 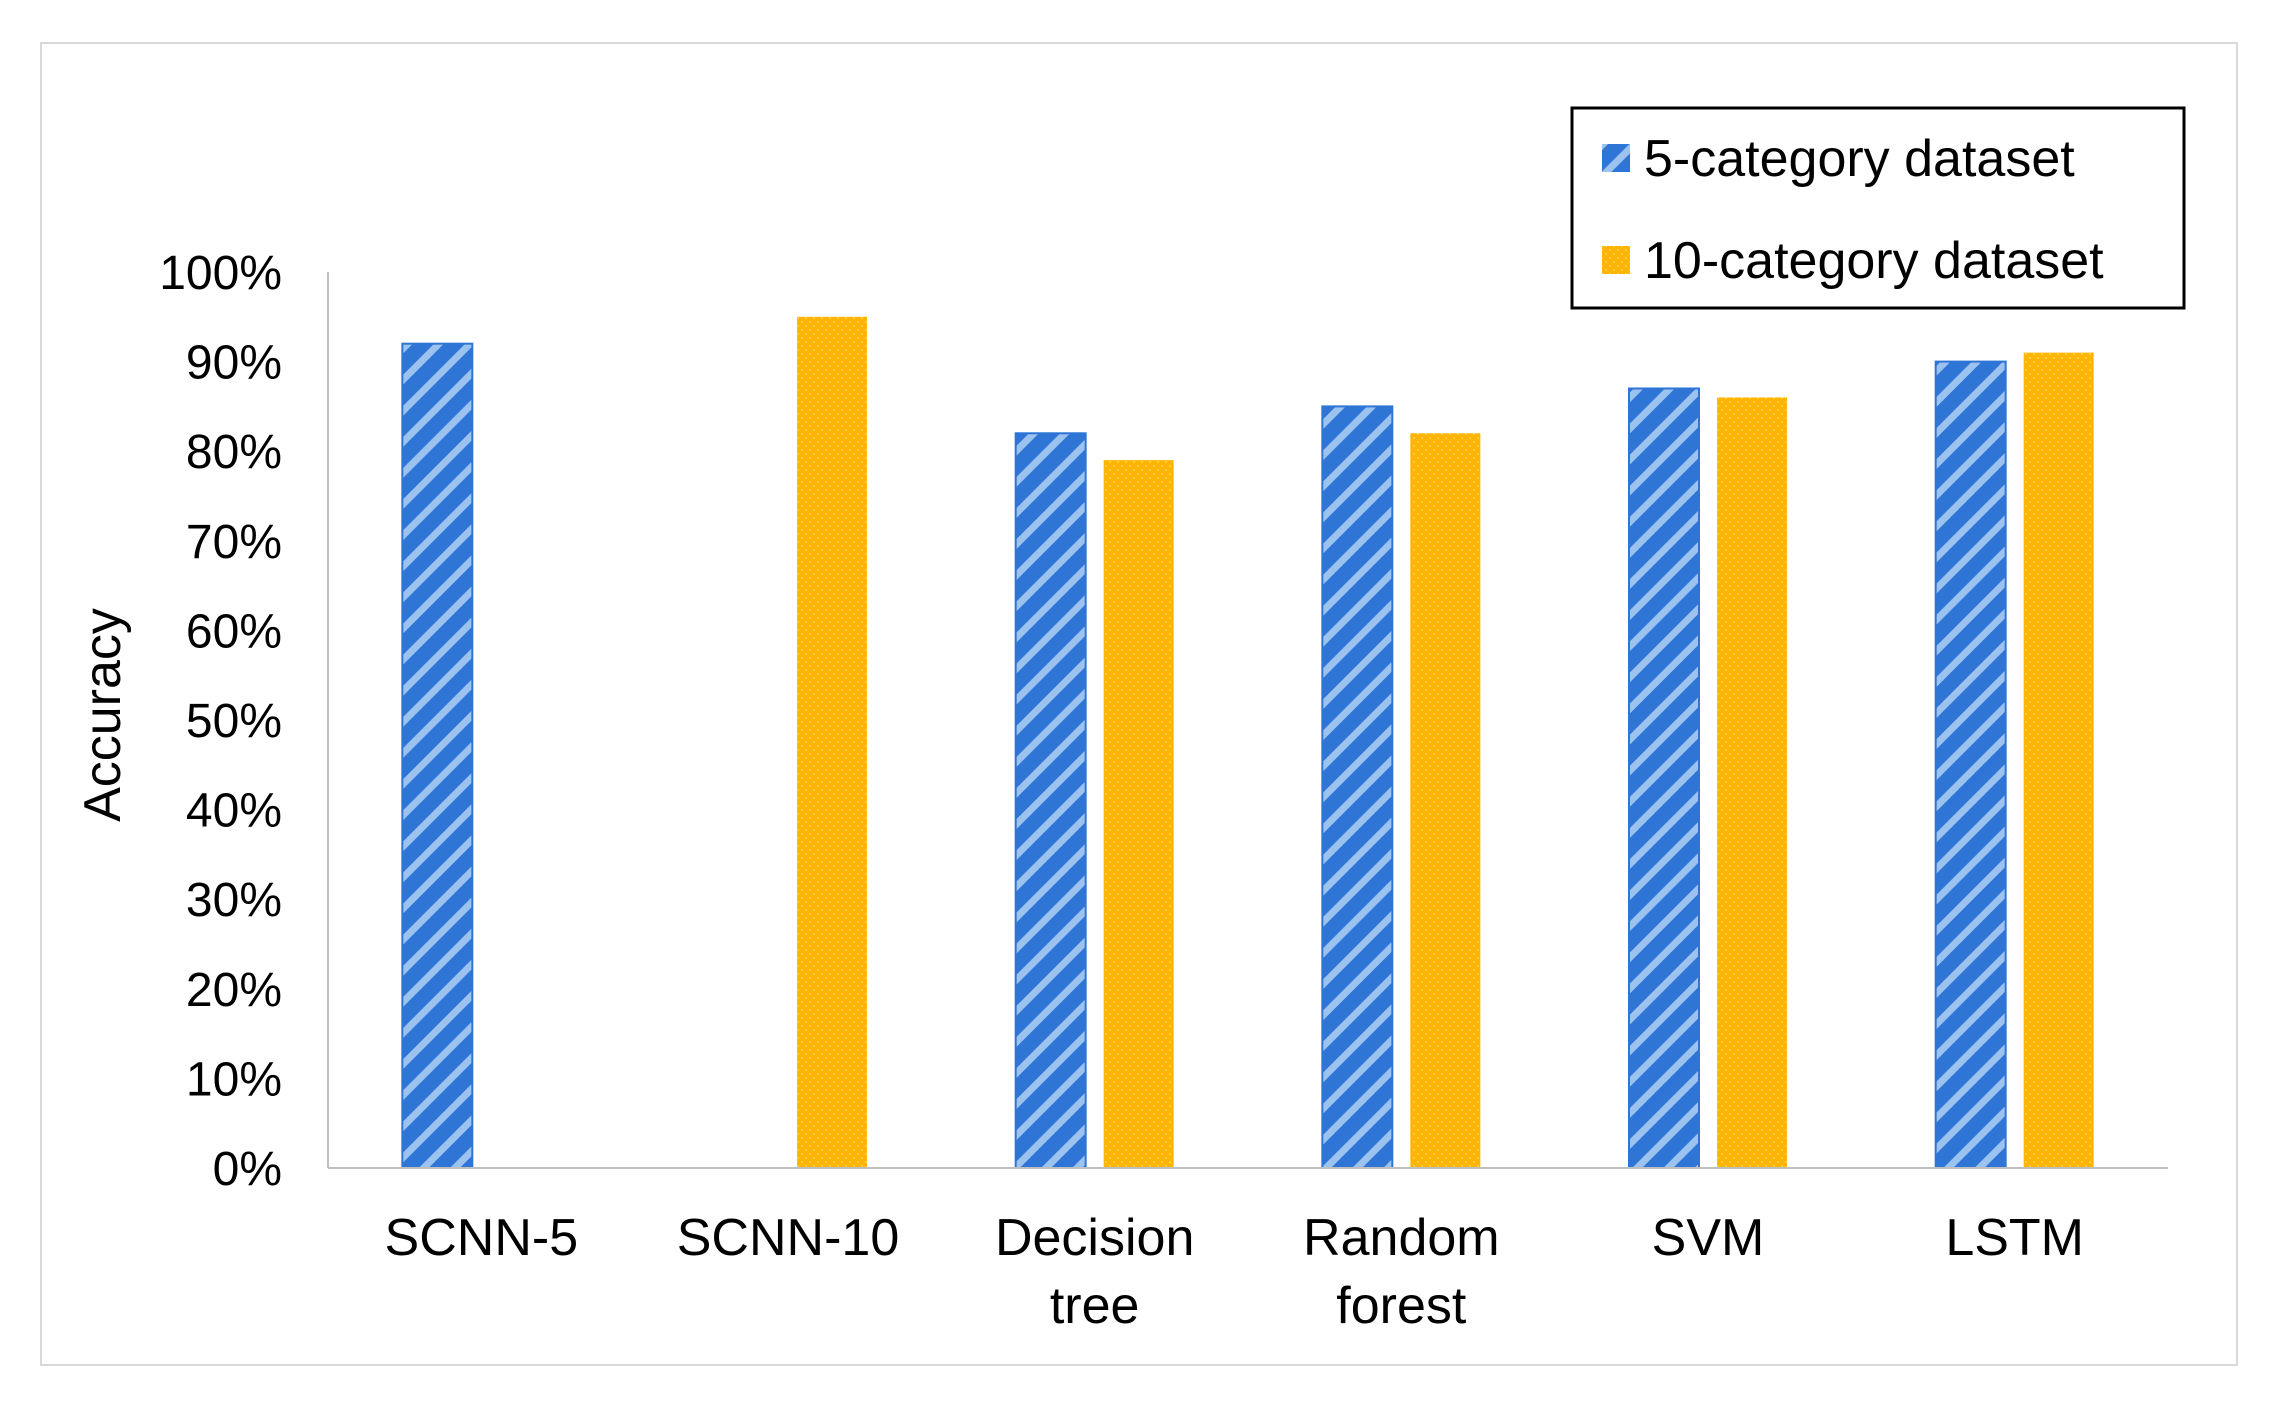 I want to click on x-category-label: SVM, so click(x=1708, y=1238).